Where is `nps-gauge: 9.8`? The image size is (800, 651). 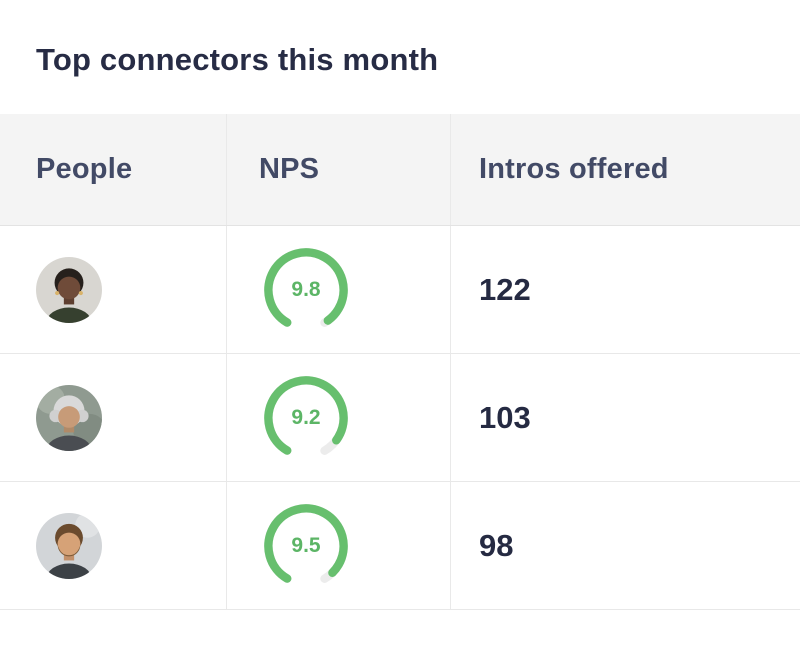
nps-gauge: 9.8 is located at coordinates (306, 290).